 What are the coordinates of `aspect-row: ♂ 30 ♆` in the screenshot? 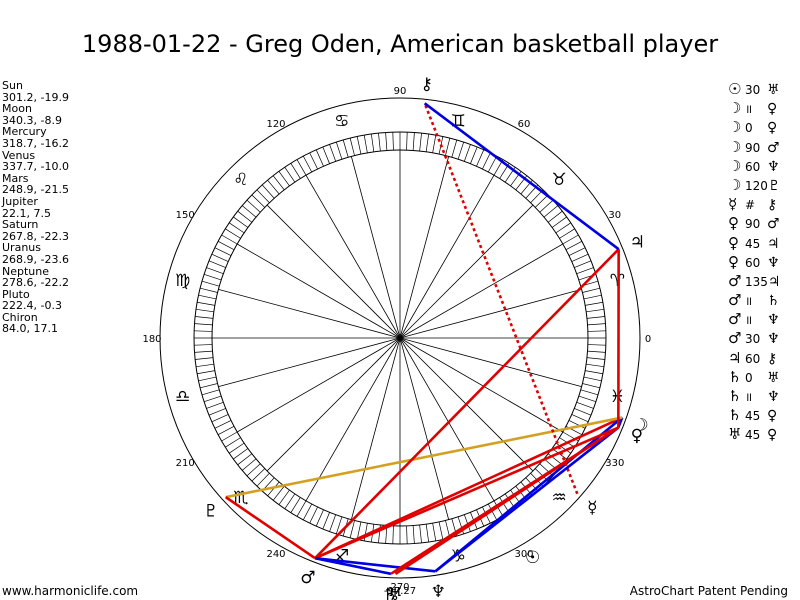 It's located at (754, 338).